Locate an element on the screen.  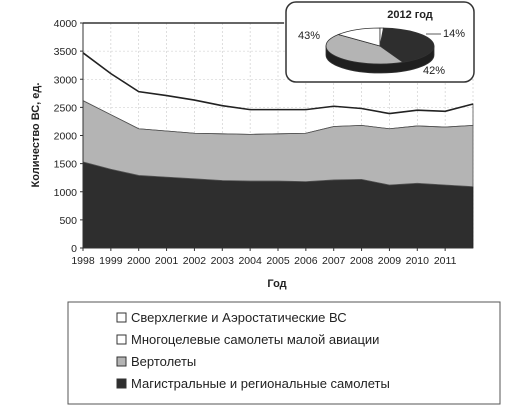
y-tick-label: 0 is located at coordinates (74, 249).